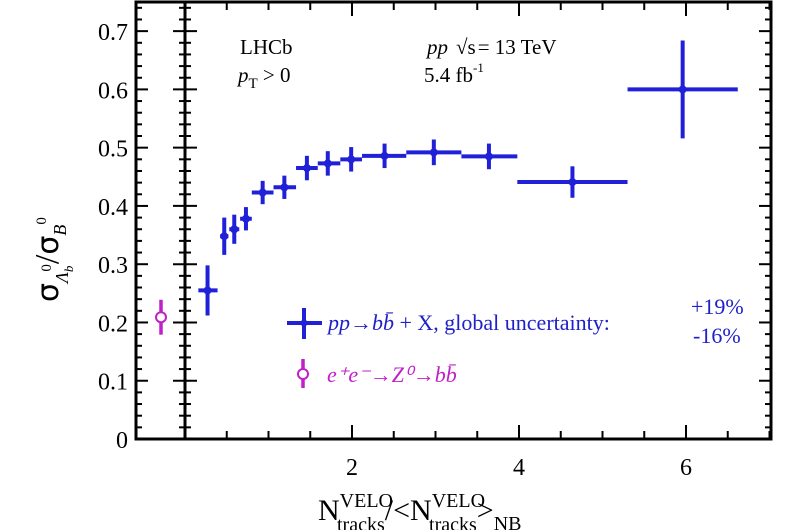  Describe the element at coordinates (458, 501) in the screenshot. I see `x-sup2: VELO` at that location.